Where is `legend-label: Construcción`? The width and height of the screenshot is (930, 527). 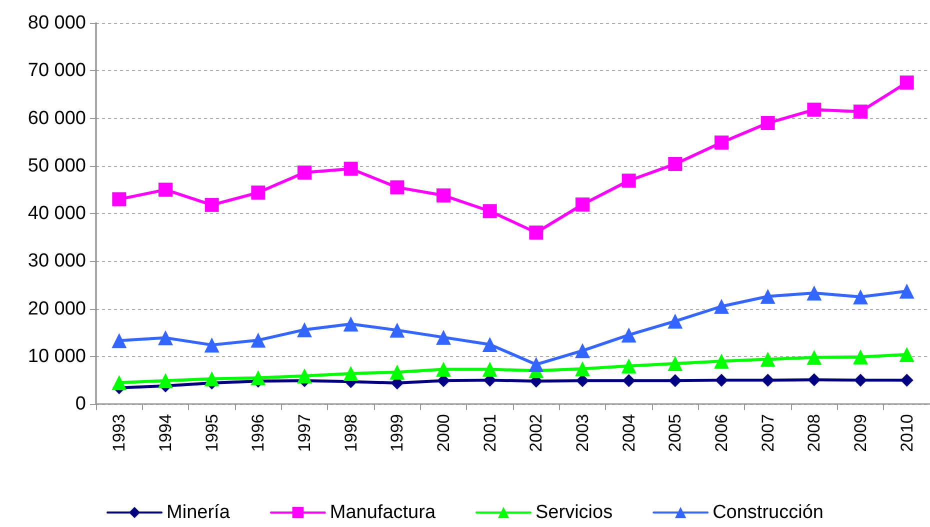
legend-label: Construcción is located at coordinates (768, 512).